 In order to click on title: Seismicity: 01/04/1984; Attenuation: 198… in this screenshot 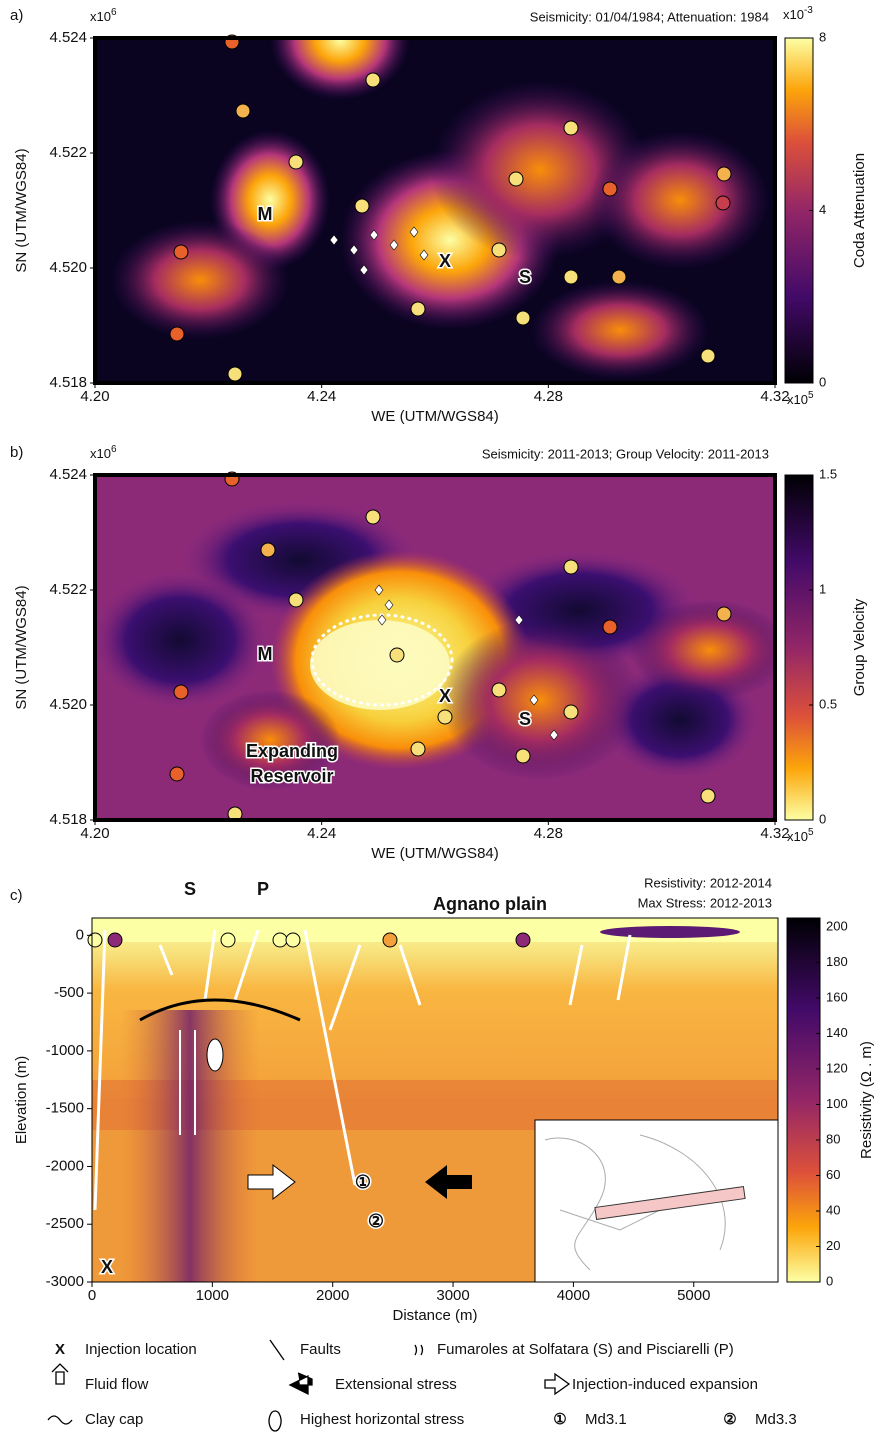, I will do `click(649, 16)`.